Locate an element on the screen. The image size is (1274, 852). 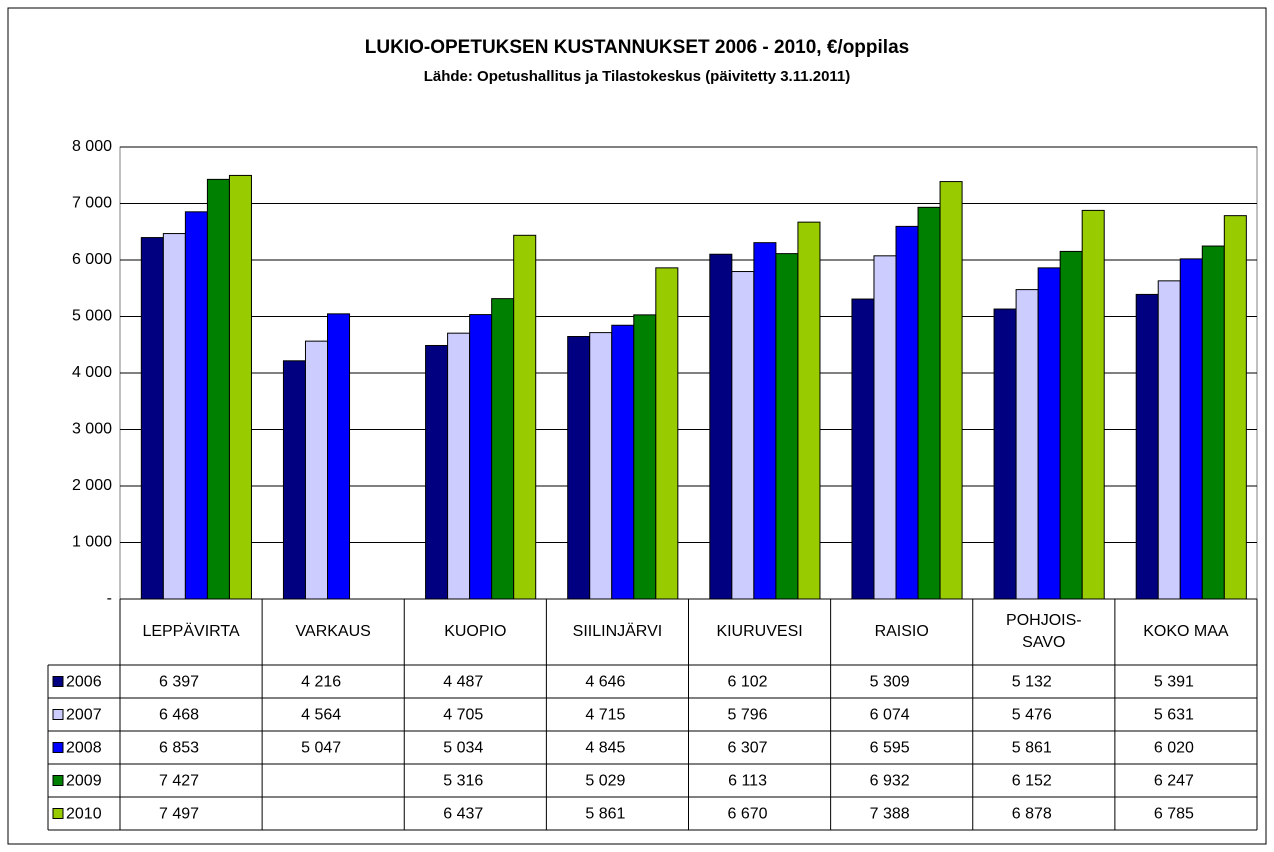
table-cell: 6 468 is located at coordinates (179, 715).